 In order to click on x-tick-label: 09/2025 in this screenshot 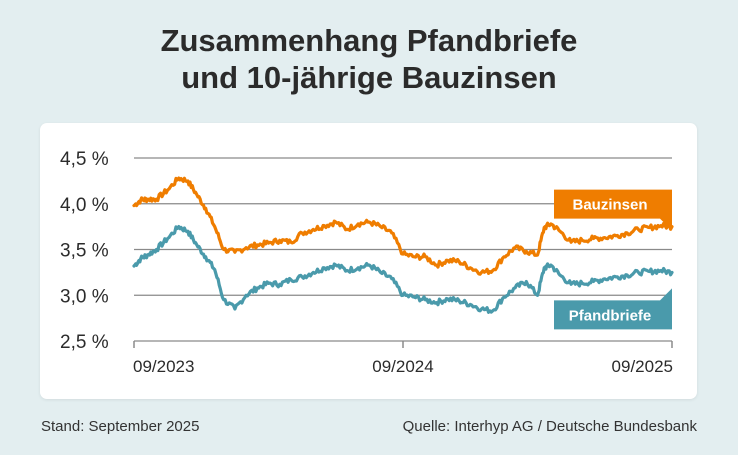, I will do `click(642, 366)`.